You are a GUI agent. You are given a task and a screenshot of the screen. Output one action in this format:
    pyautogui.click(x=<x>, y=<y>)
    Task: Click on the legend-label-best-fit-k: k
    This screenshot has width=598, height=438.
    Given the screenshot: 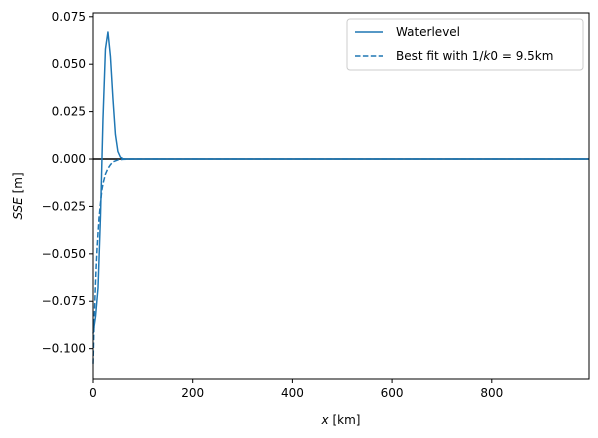 What is the action you would take?
    pyautogui.click(x=487, y=56)
    